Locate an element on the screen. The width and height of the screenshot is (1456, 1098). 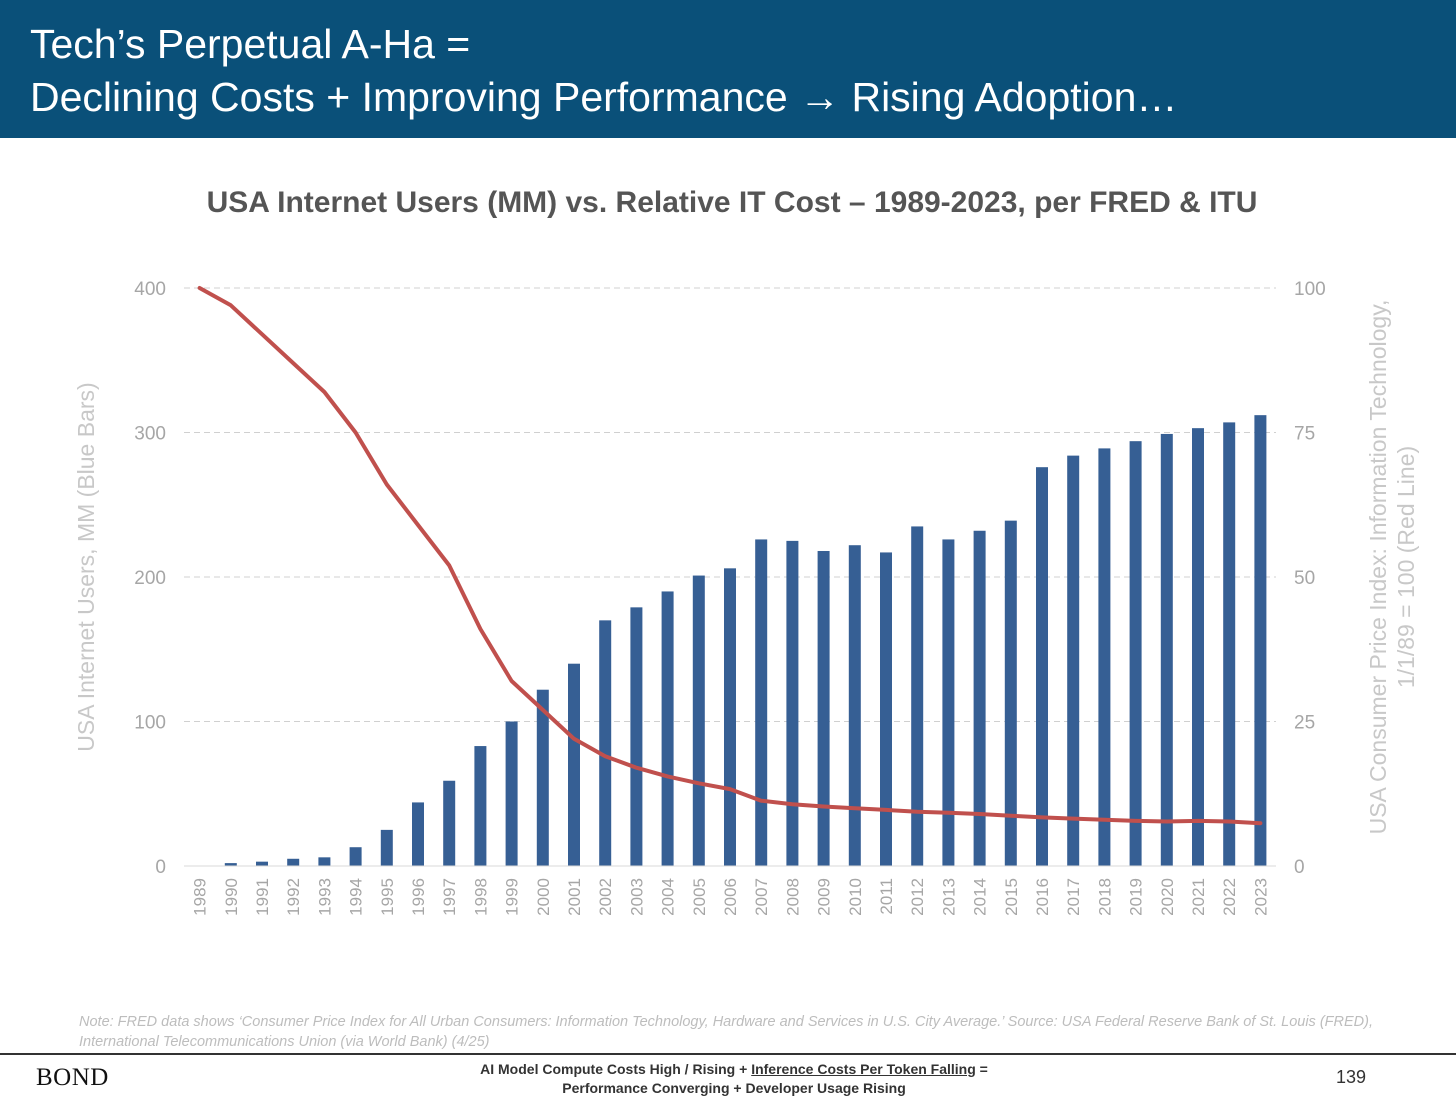
x-axis-tick-label: 2004 is located at coordinates (668, 897).